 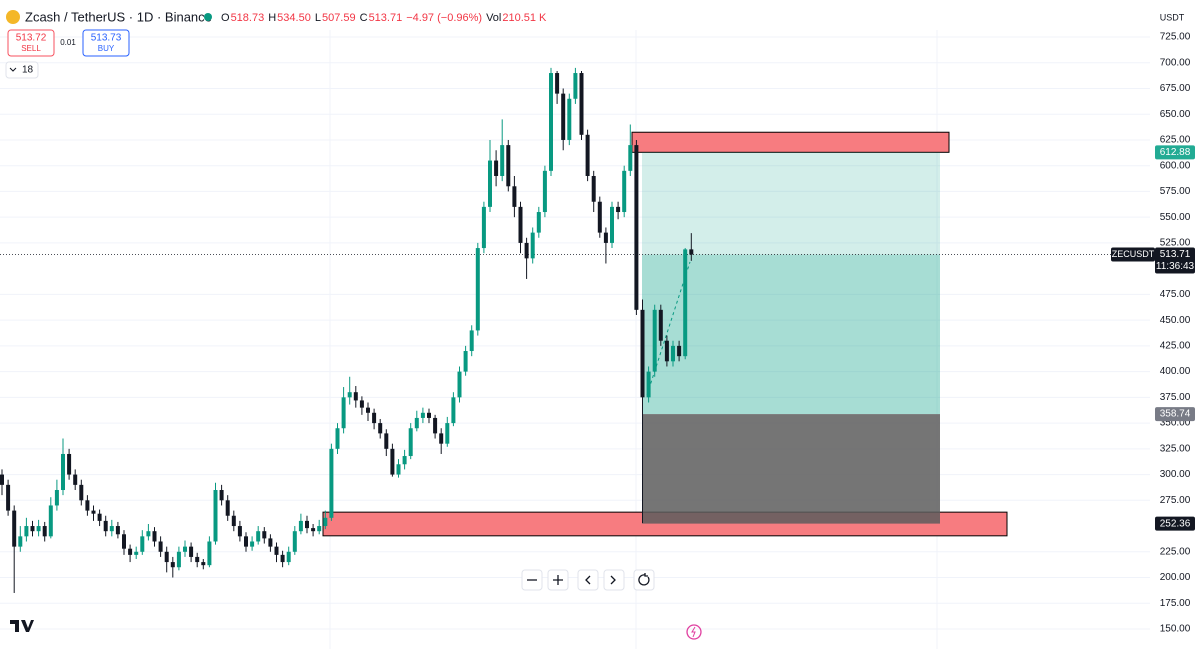 I want to click on y-tick-label: 375.00, so click(x=1175, y=397).